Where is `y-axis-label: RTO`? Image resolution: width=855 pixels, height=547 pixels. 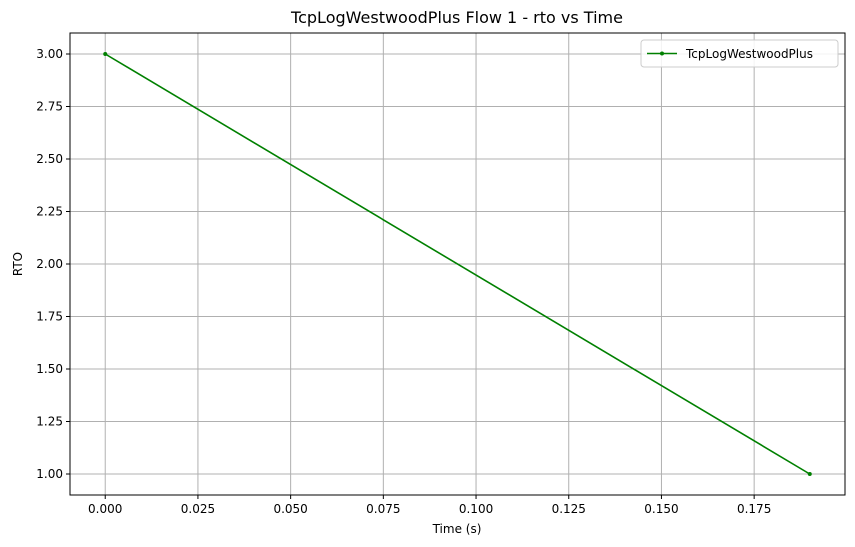
y-axis-label: RTO is located at coordinates (18, 264).